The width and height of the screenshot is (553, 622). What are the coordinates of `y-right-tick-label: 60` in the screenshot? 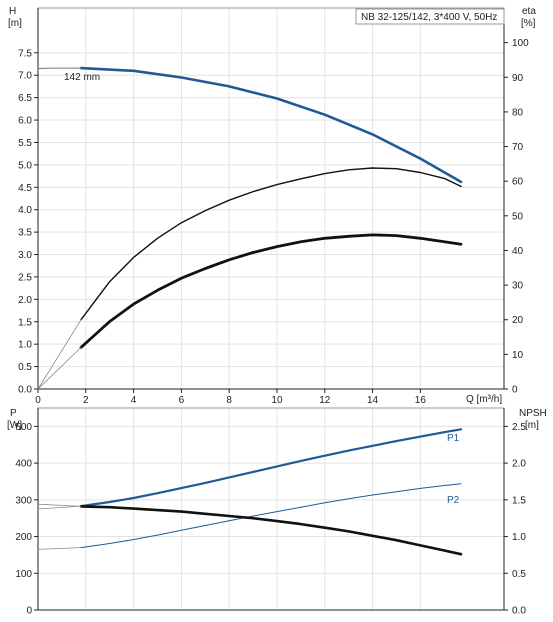 It's located at (518, 182).